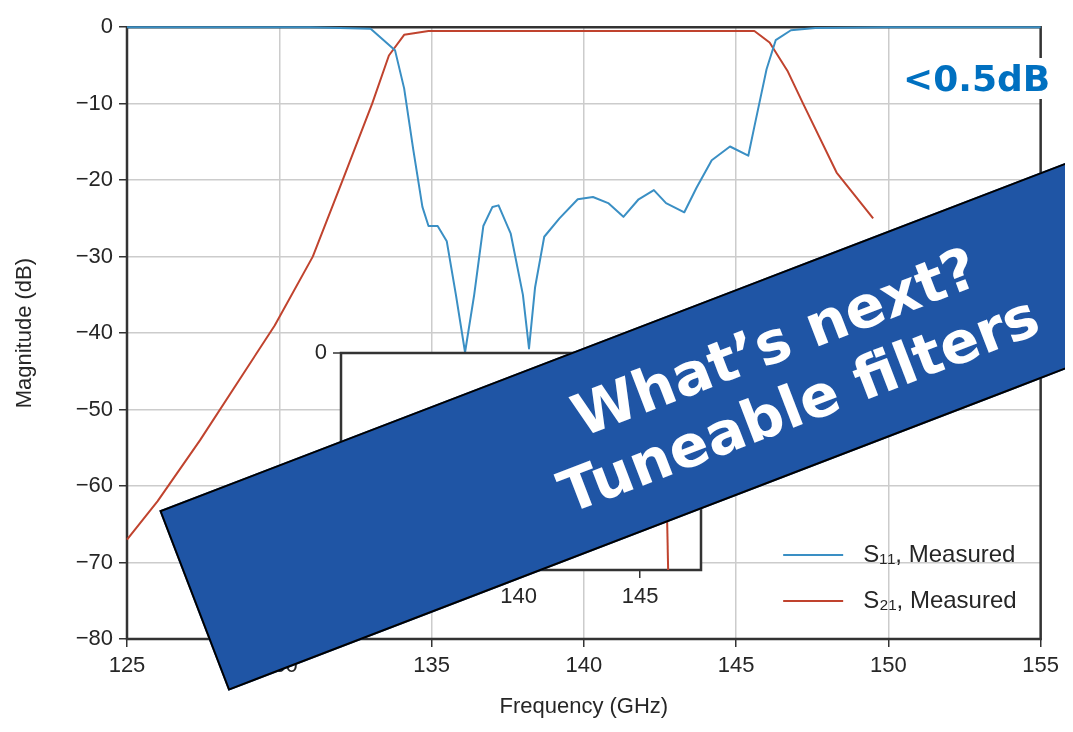 Image resolution: width=1073 pixels, height=732 pixels. What do you see at coordinates (94, 179) in the screenshot?
I see `y-tick-label: −20` at bounding box center [94, 179].